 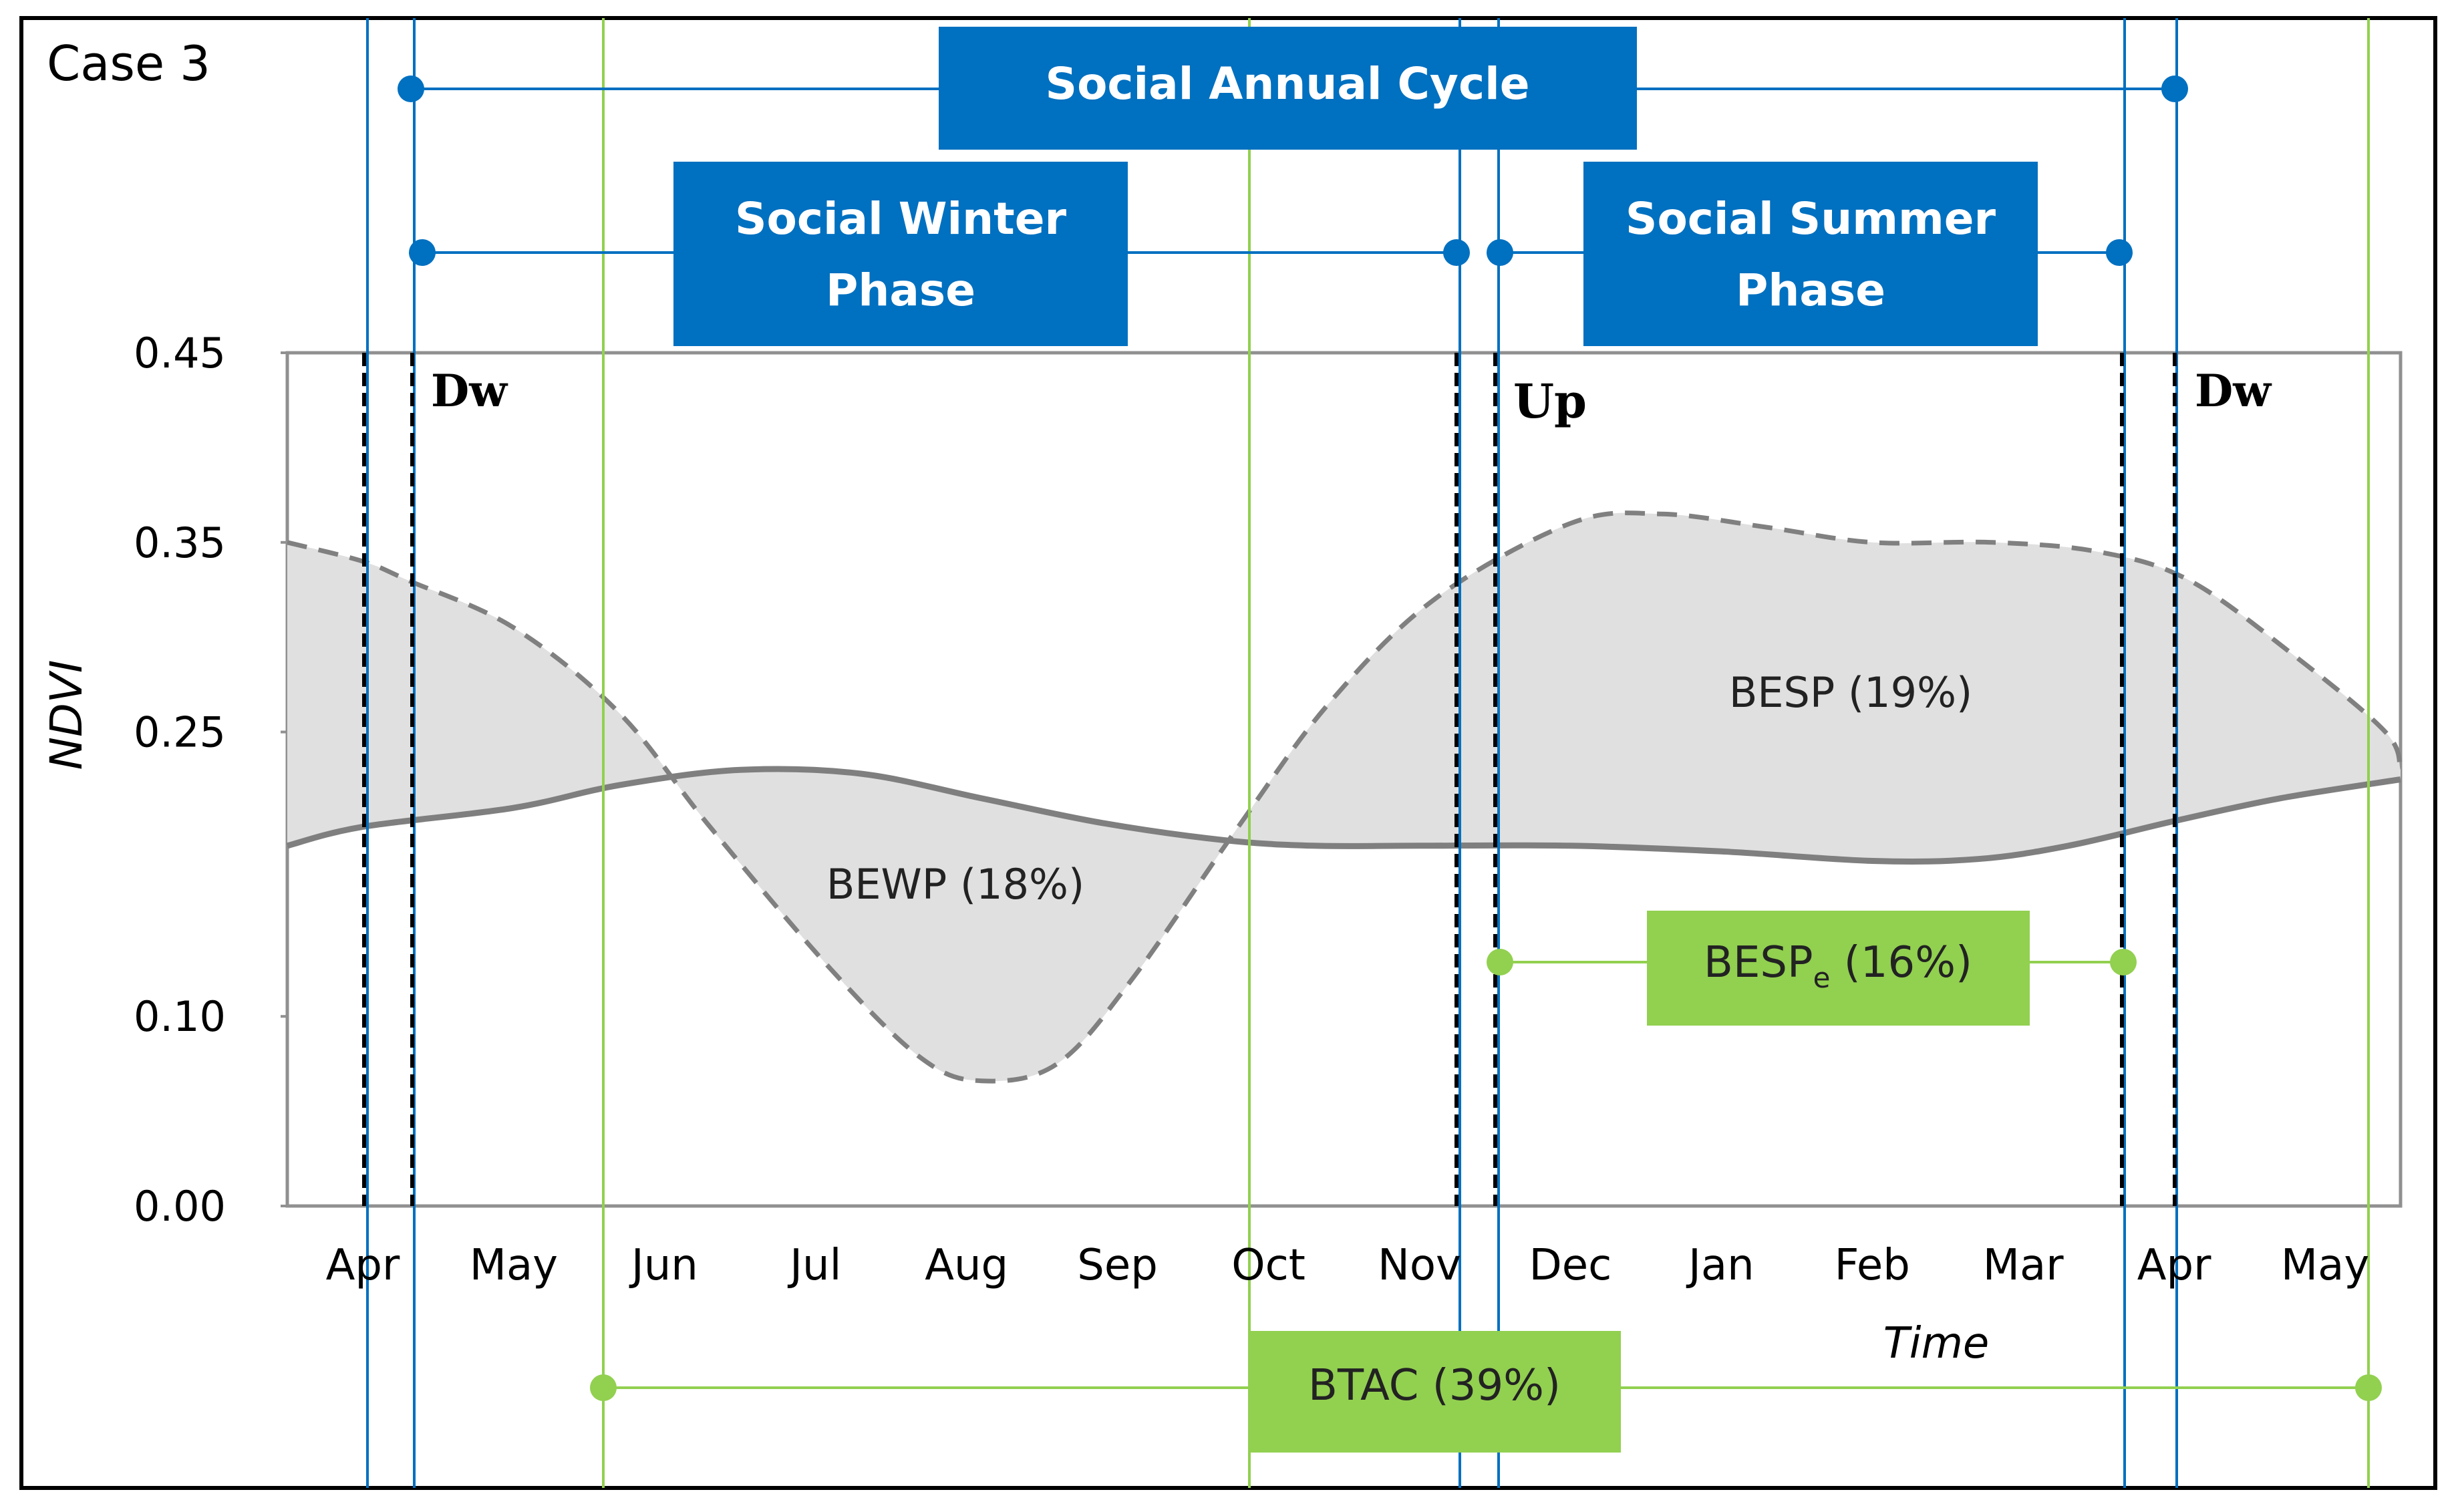 What do you see at coordinates (2123, 962) in the screenshot?
I see `besp-e-dot-right` at bounding box center [2123, 962].